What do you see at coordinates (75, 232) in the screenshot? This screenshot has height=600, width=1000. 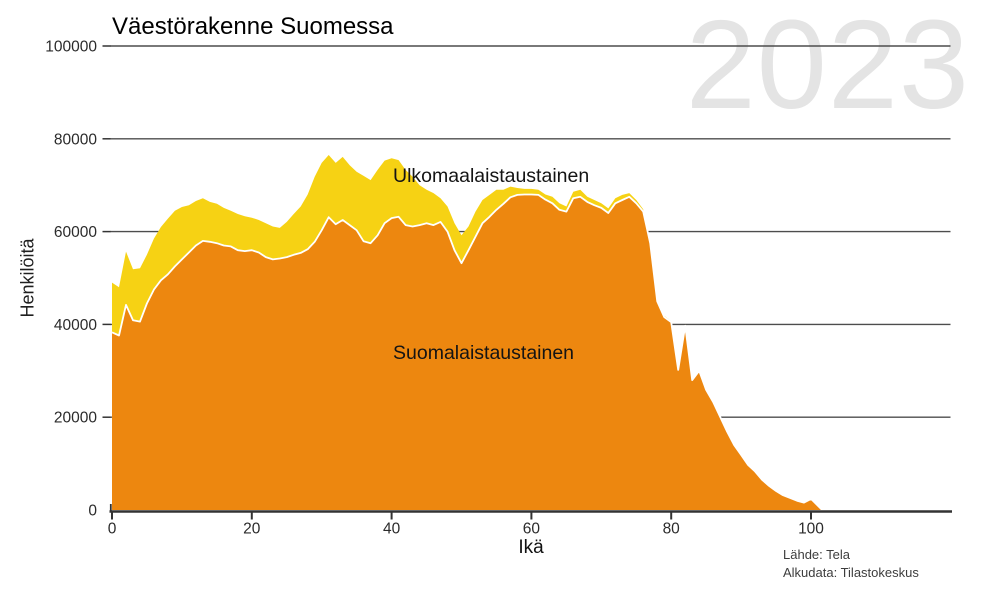 I see `y-tick-label-60000: 60000` at bounding box center [75, 232].